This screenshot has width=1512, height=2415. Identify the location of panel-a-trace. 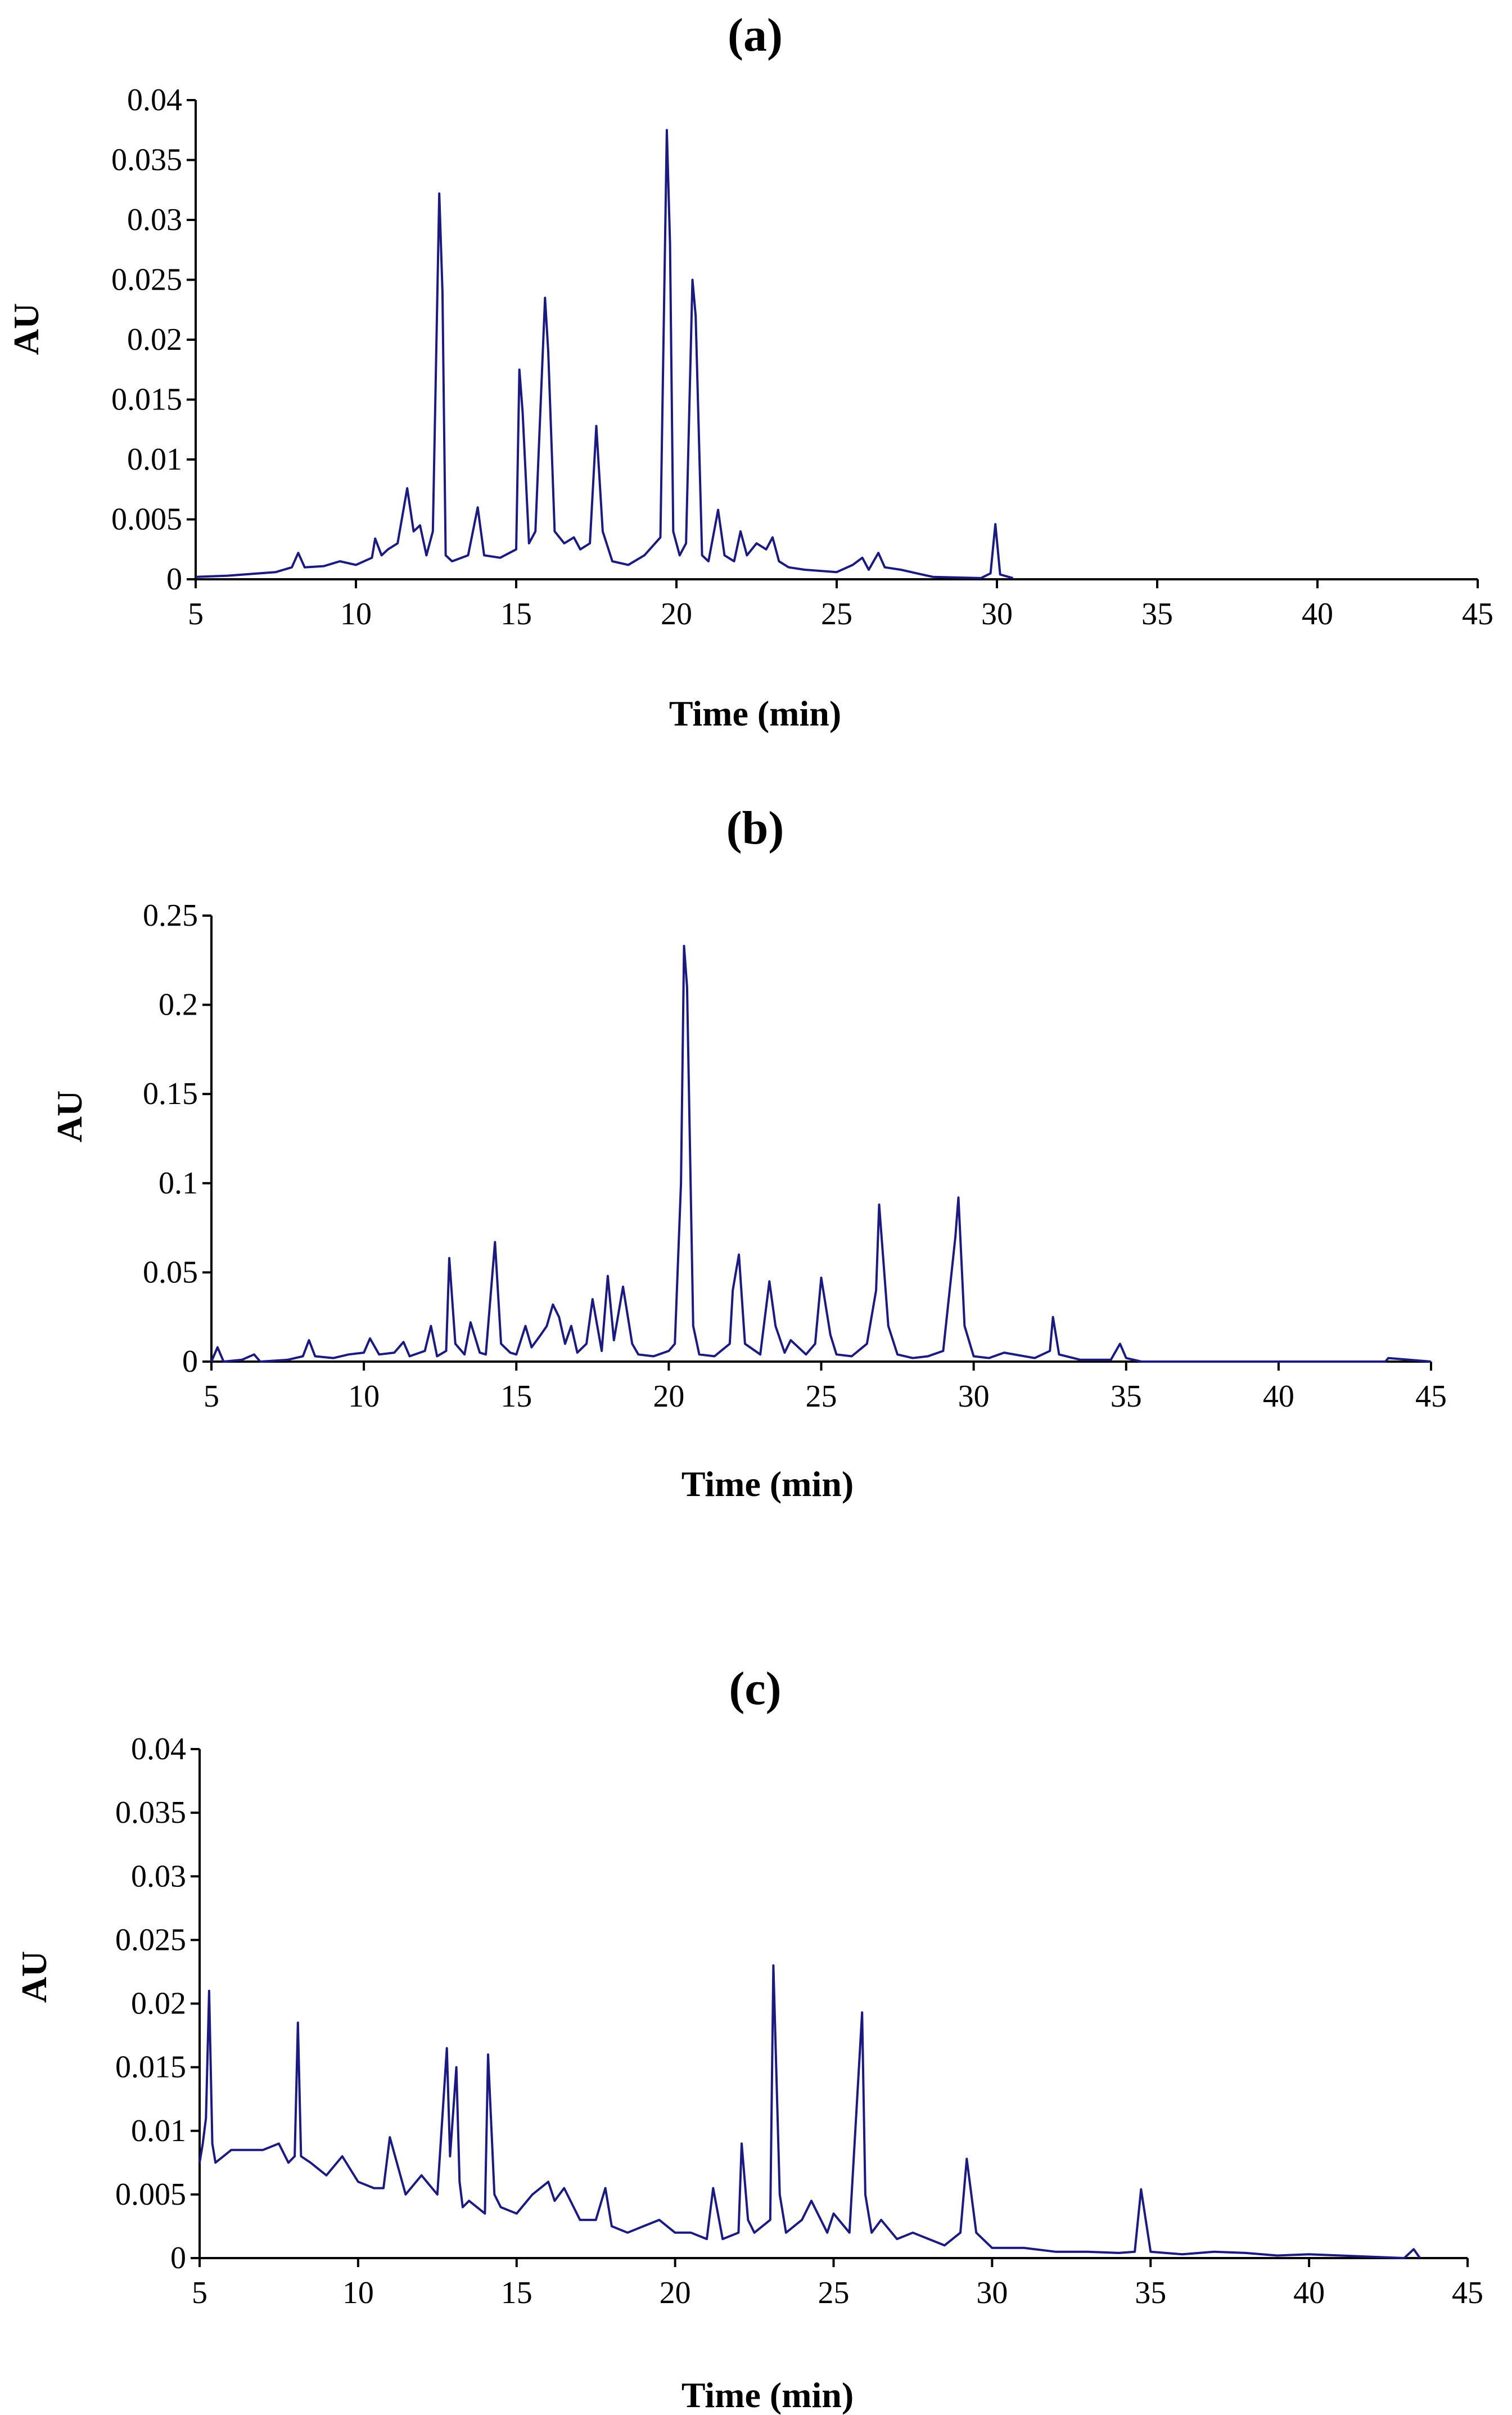
(604, 354).